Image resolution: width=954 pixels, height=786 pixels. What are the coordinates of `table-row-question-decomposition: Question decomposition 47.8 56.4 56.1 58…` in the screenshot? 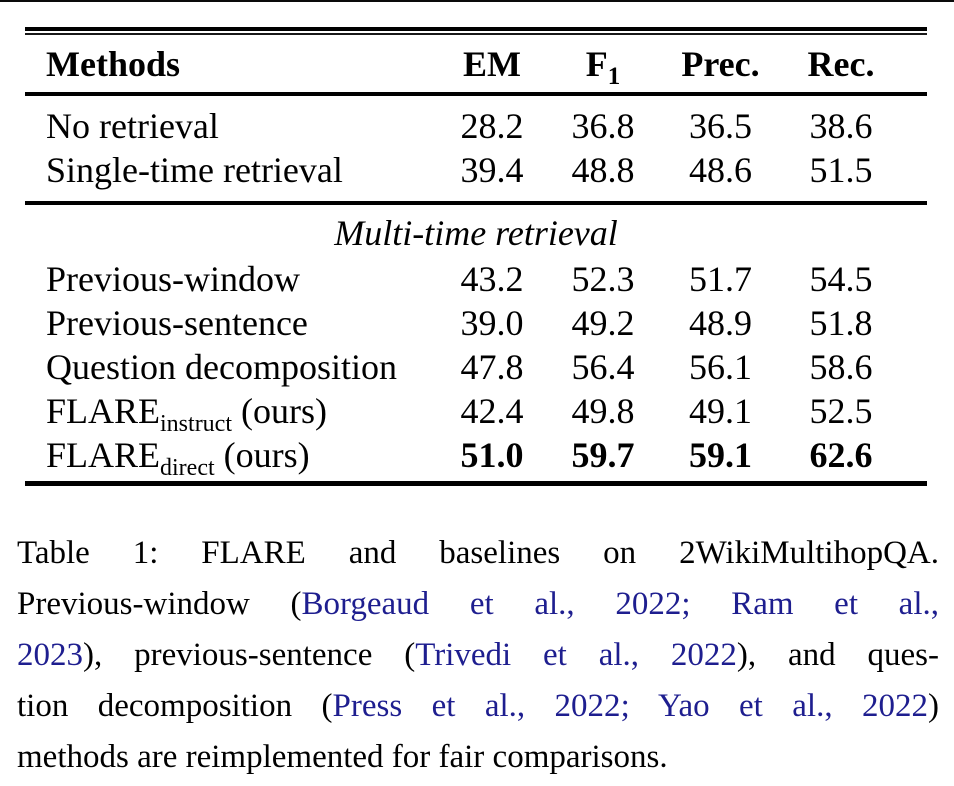 It's located at (476, 367).